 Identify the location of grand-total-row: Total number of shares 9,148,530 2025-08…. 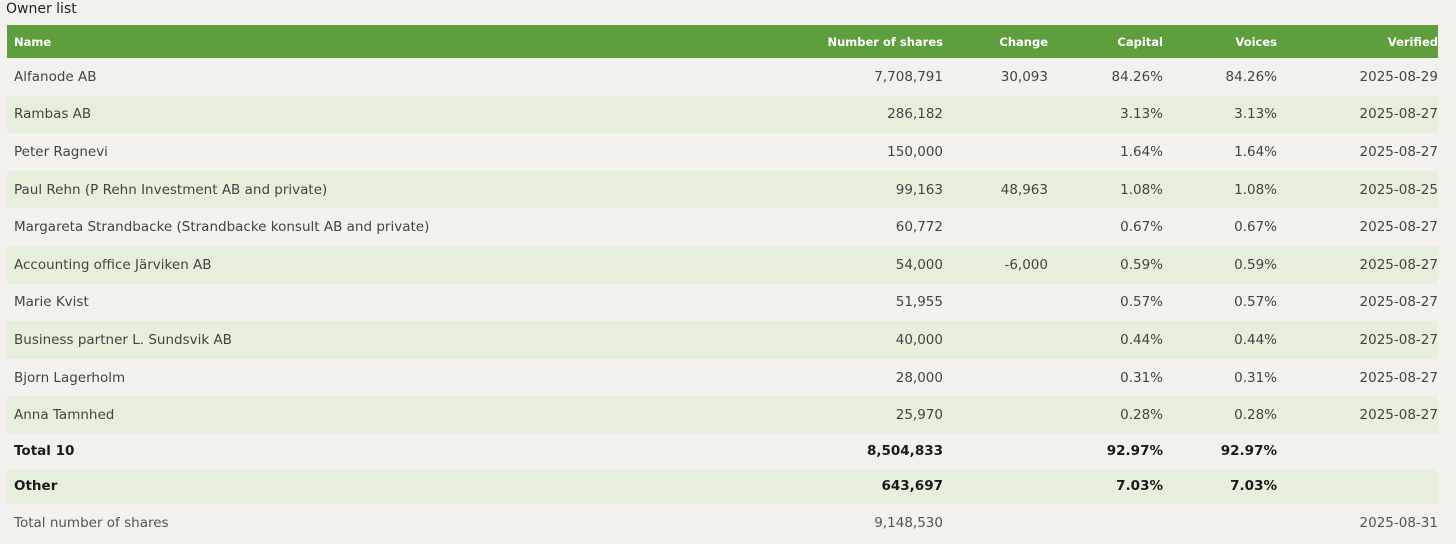
(722, 522).